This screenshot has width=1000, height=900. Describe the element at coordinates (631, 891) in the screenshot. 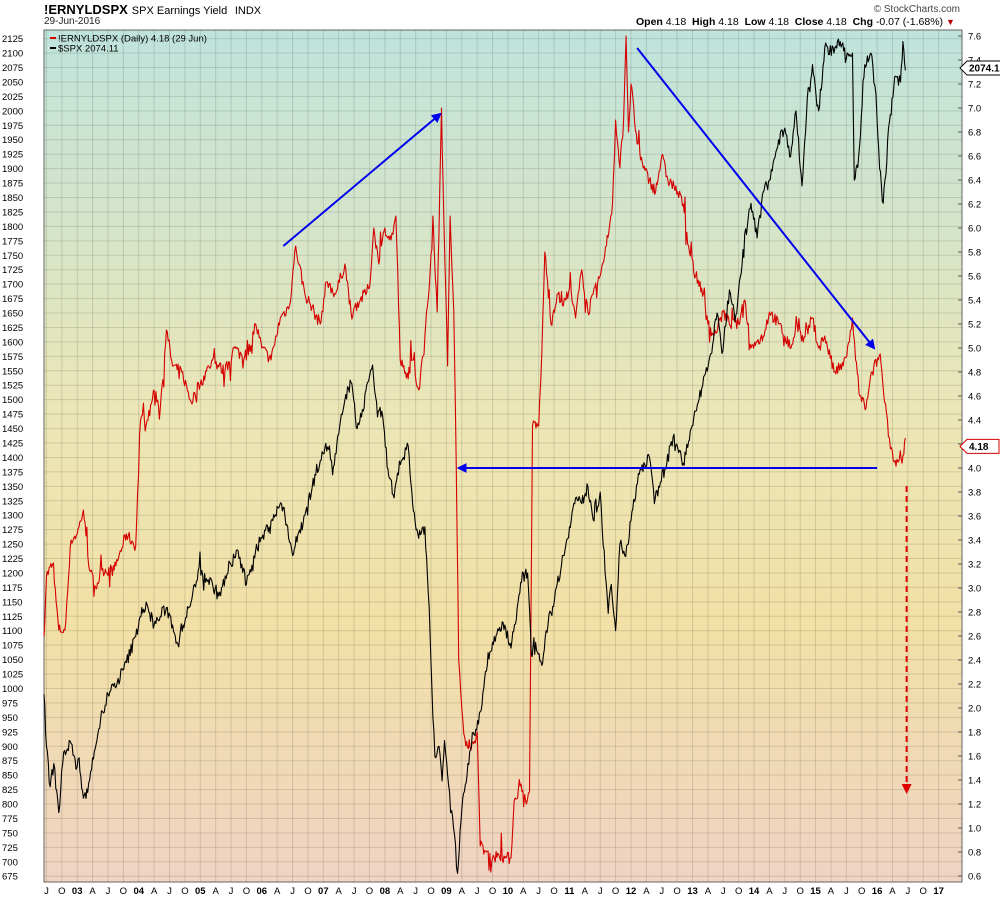

I see `x-tick-label: 12` at that location.